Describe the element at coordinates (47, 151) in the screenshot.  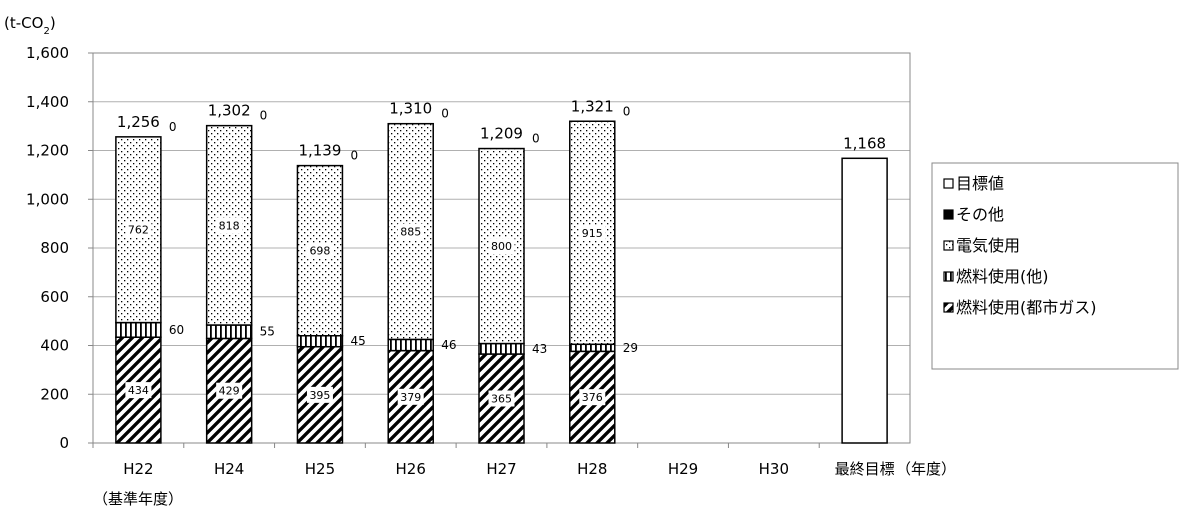
I see `y-tick-label: 1,200` at that location.